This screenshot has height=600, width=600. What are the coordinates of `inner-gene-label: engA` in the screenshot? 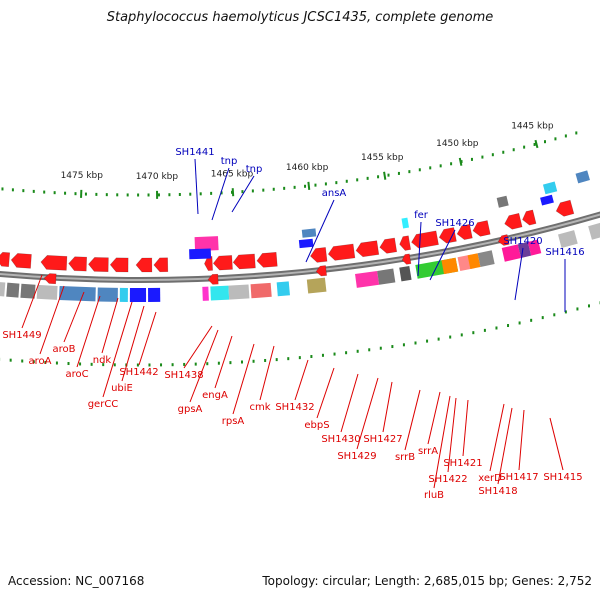 It's located at (215, 395).